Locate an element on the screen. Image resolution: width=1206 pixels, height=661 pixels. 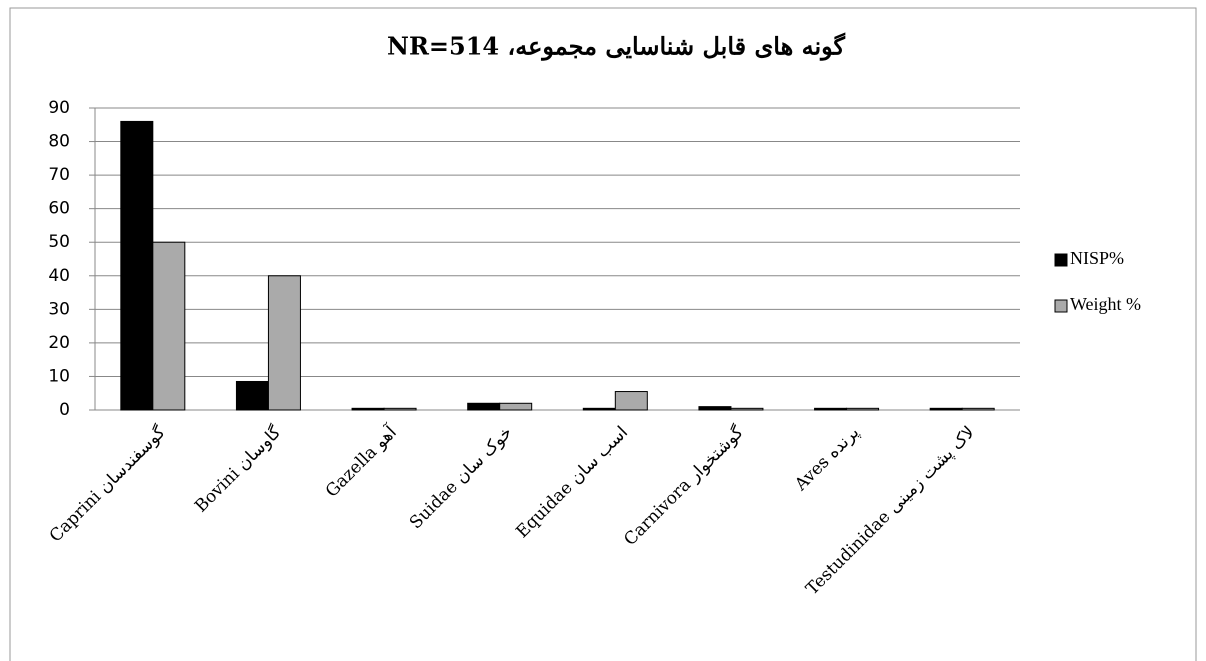
chart-title: گونه های قابل شناسایی مجموعه، NR=514 is located at coordinates (616, 47).